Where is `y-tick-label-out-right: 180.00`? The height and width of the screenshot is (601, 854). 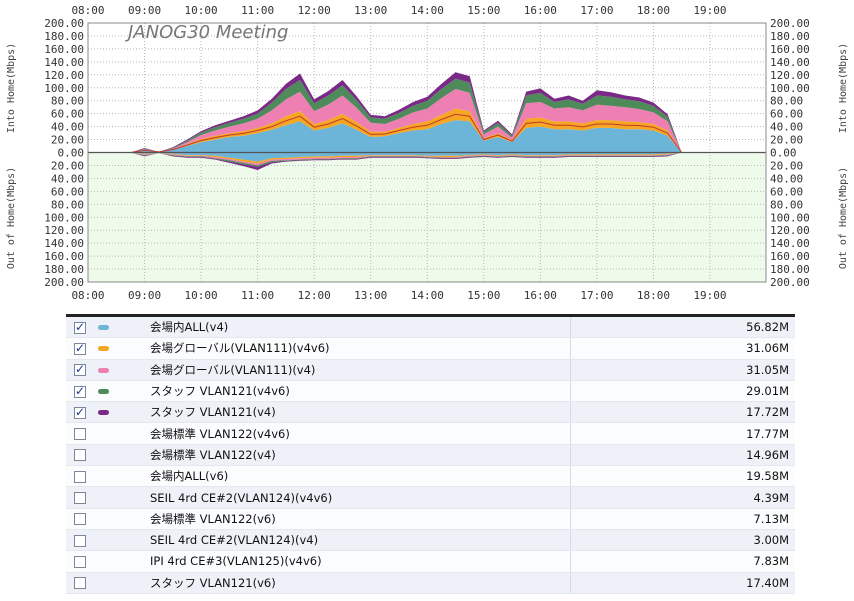 y-tick-label-out-right: 180.00 is located at coordinates (790, 269).